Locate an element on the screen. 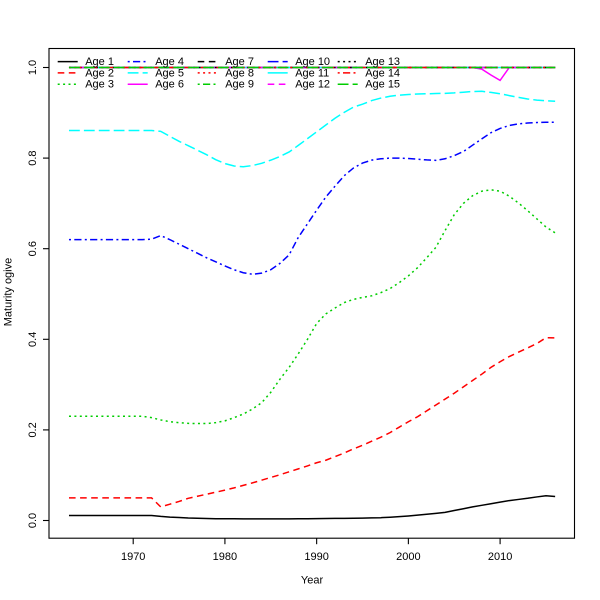 The width and height of the screenshot is (600, 600). svg-text: Age 7 is located at coordinates (239, 62).